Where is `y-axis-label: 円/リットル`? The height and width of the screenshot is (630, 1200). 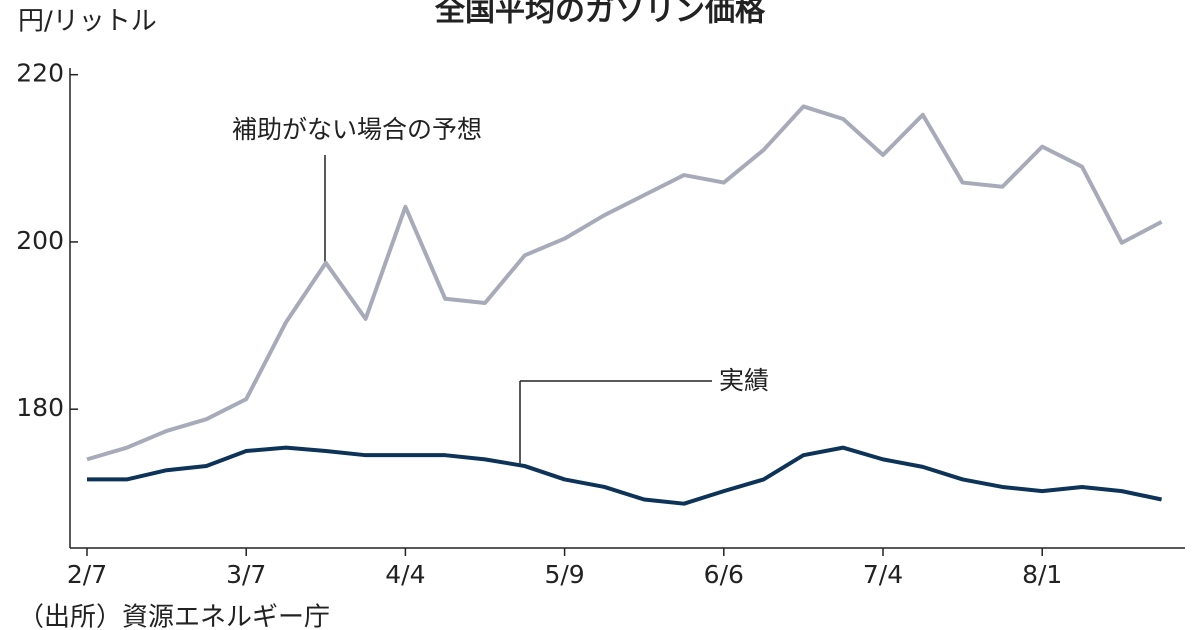 y-axis-label: 円/リットル is located at coordinates (87, 22).